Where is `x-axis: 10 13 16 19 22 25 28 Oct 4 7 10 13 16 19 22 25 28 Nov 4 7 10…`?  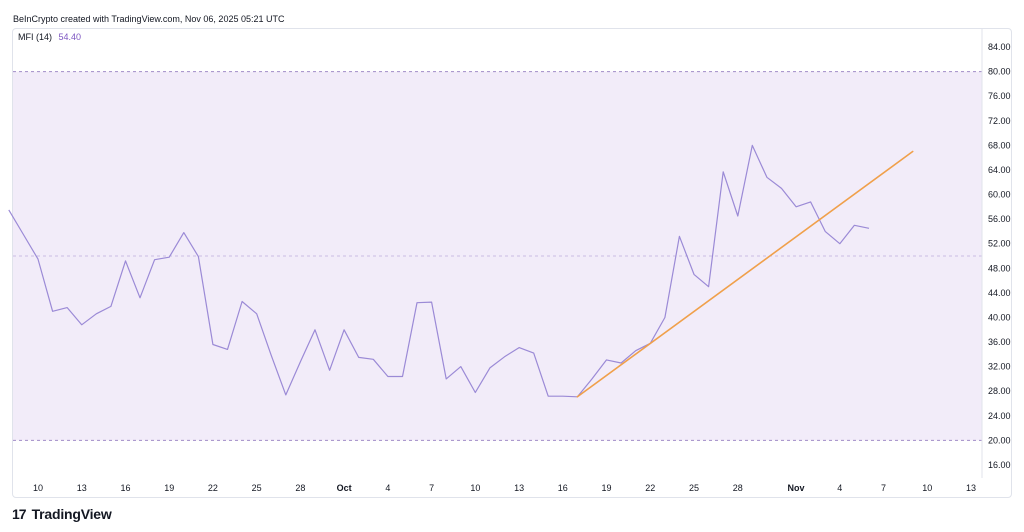
x-axis: 10 13 16 19 22 25 28 Oct 4 7 10 13 16 19 22 25 28 Nov 4 7 10… is located at coordinates (504, 488).